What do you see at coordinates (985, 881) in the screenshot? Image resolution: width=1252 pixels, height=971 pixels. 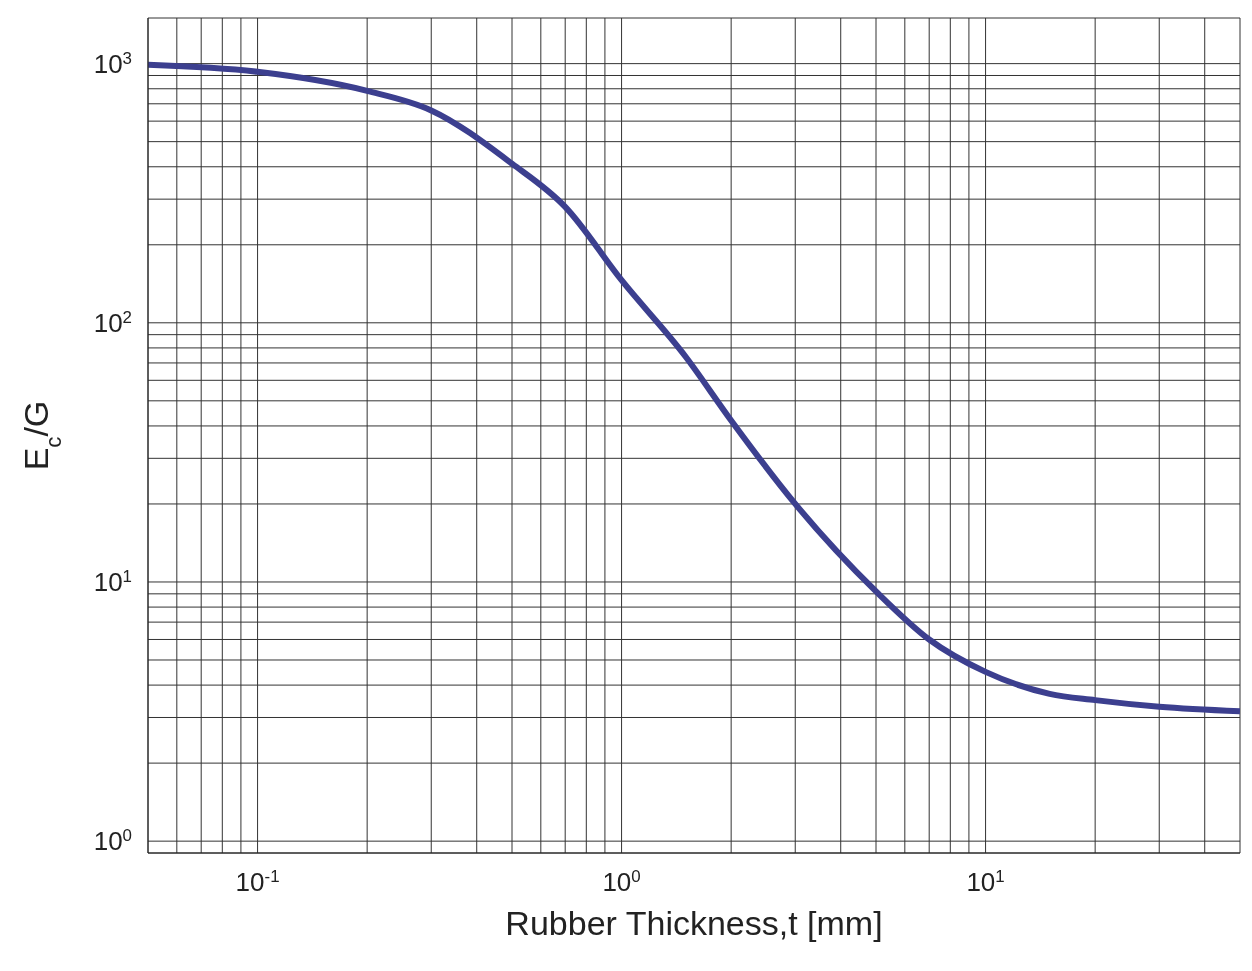 I see `x-tick-label: 10$^{1}$` at bounding box center [985, 881].